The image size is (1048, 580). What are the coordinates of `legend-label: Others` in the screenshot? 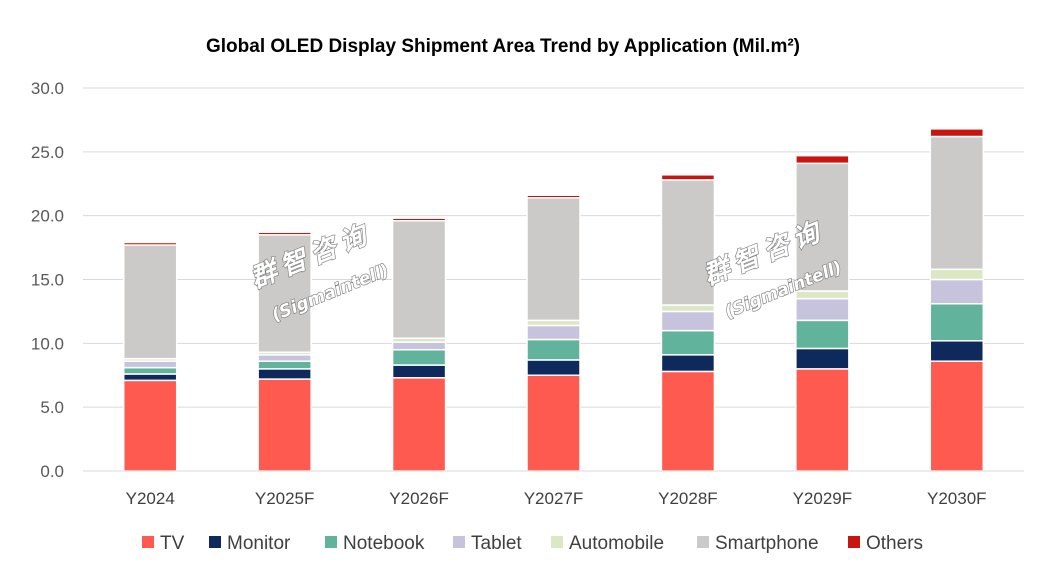 It's located at (894, 543).